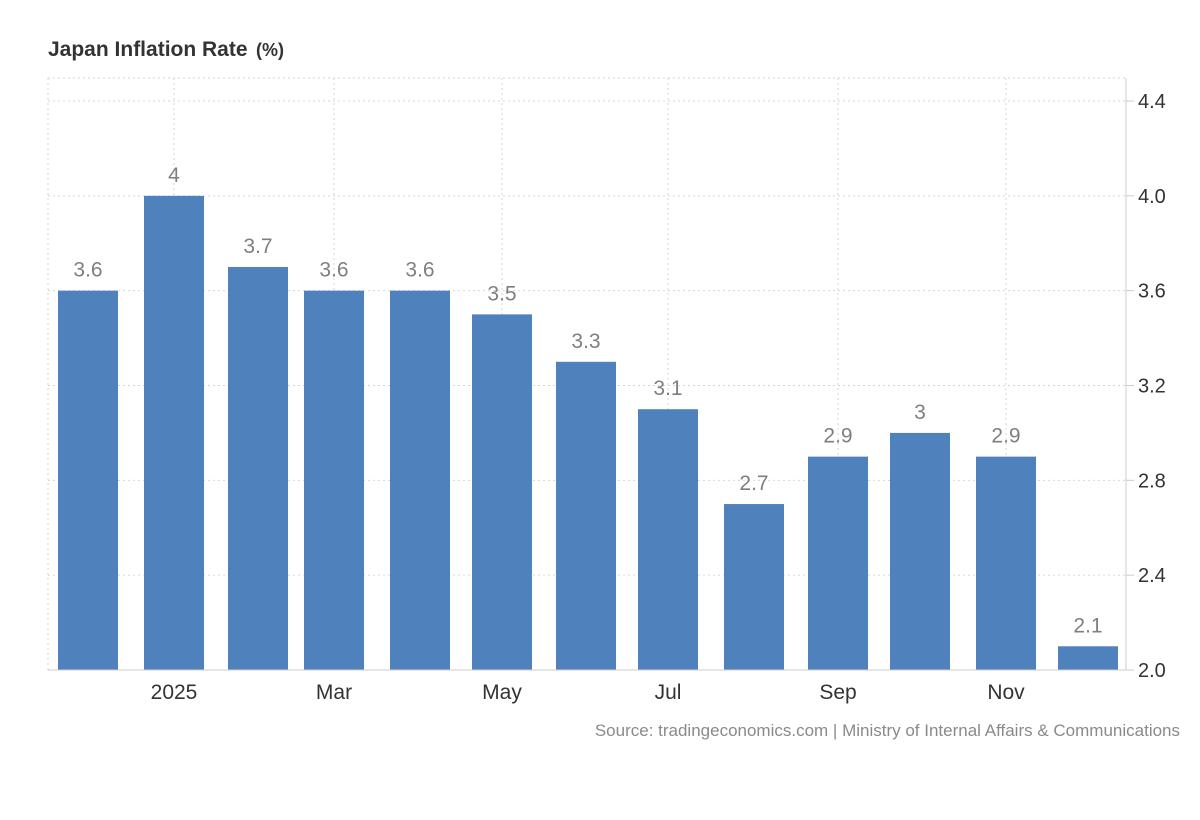 Image resolution: width=1200 pixels, height=820 pixels. What do you see at coordinates (668, 692) in the screenshot?
I see `x-tick-label: Jul` at bounding box center [668, 692].